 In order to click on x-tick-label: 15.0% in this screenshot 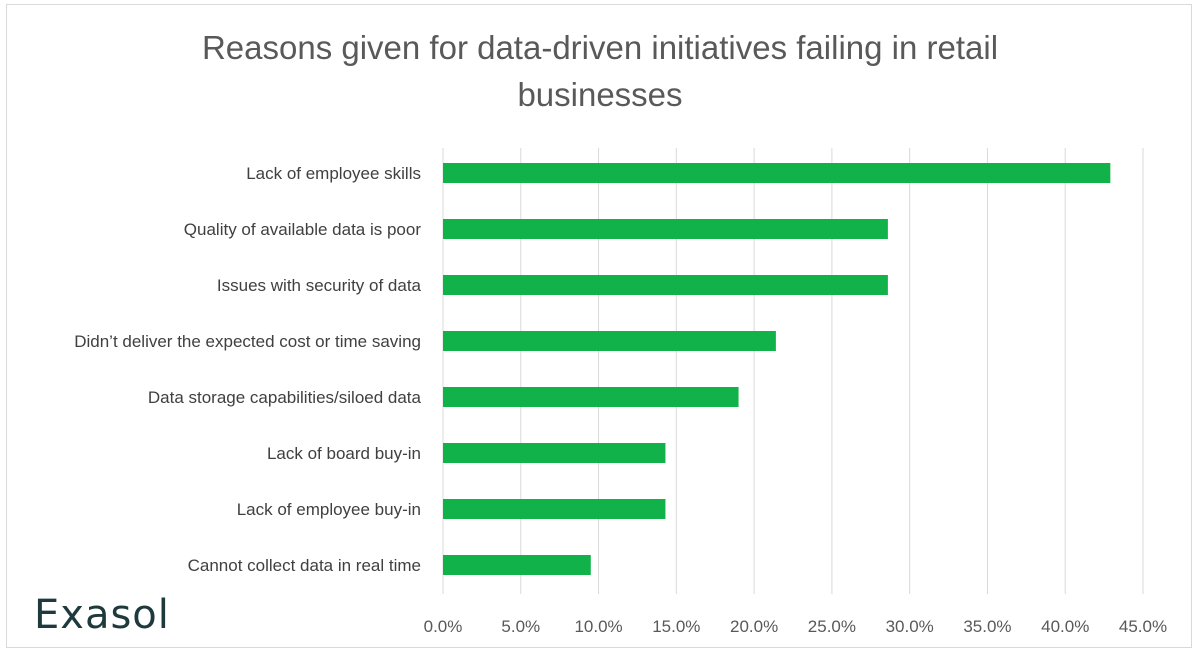, I will do `click(676, 626)`.